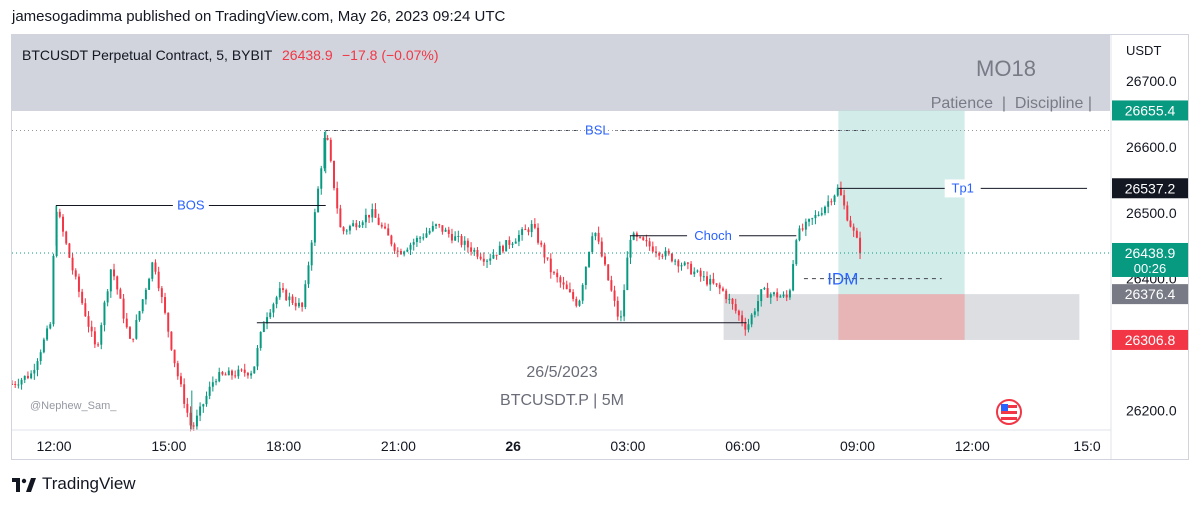  I want to click on tradingview-footer: TradingView, so click(74, 484).